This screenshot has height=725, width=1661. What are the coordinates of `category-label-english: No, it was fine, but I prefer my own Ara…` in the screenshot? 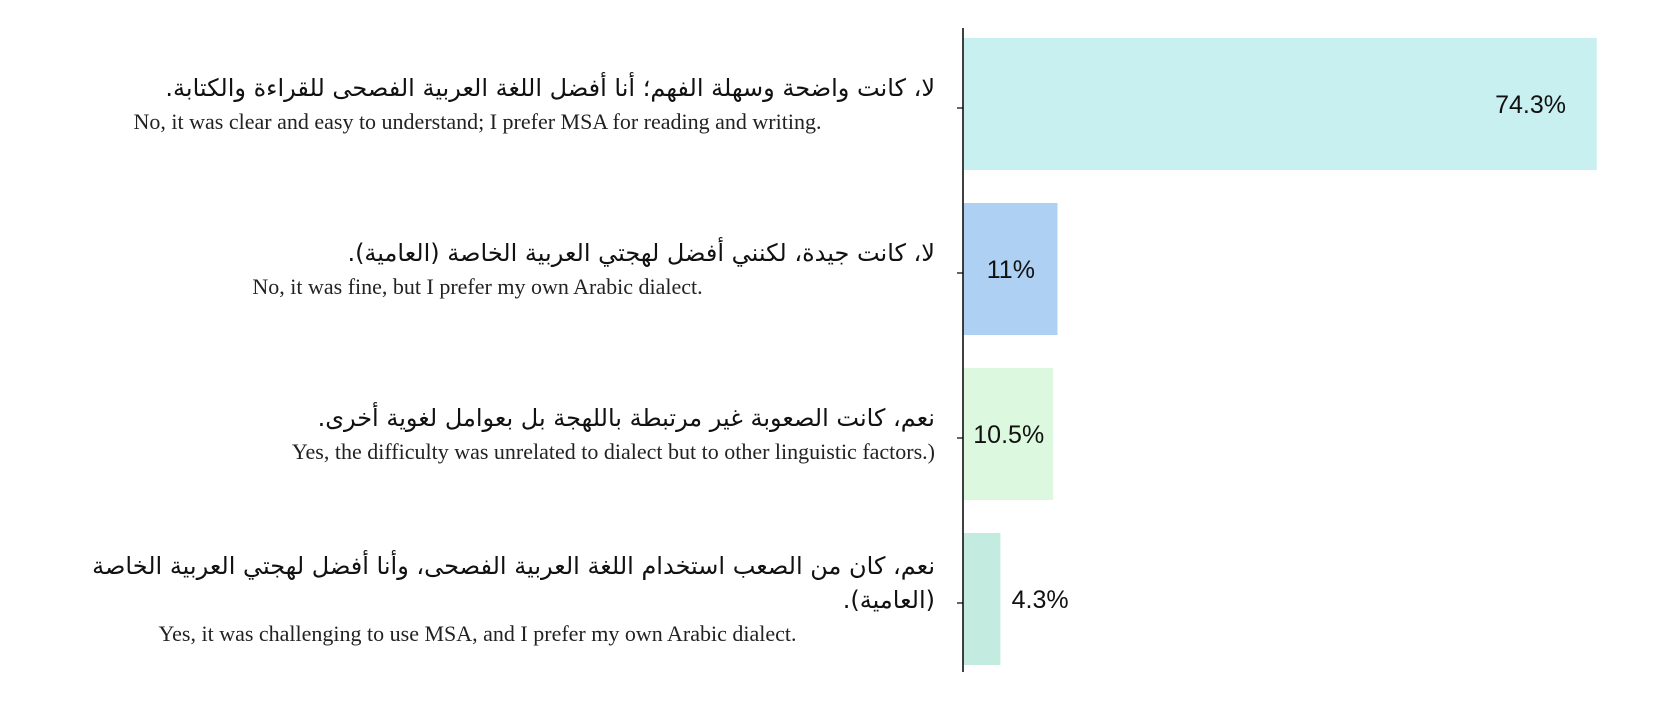 It's located at (477, 286).